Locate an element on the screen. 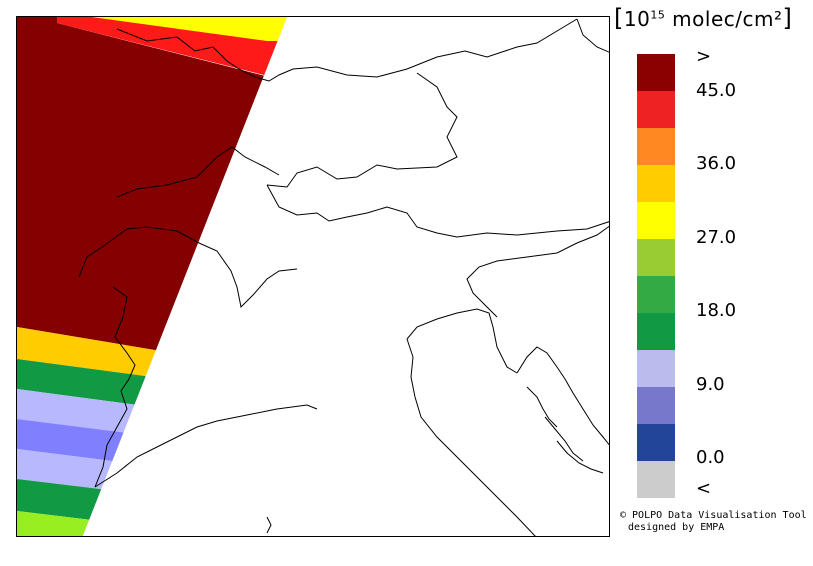 The image size is (813, 566). legend-label-27: 27.0 is located at coordinates (716, 237).